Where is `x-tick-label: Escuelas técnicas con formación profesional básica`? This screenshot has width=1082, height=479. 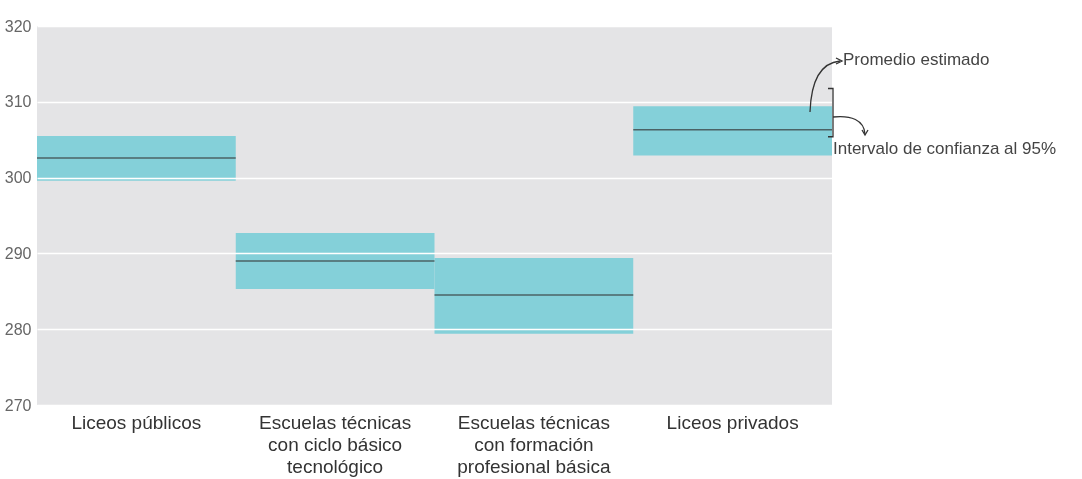 x-tick-label: Escuelas técnicas con formación profesional básica is located at coordinates (534, 444).